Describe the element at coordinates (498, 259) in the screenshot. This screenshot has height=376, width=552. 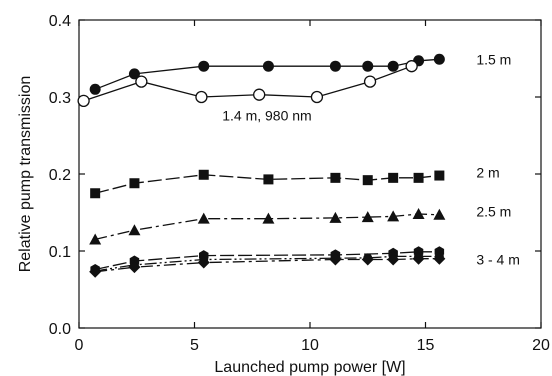
I see `annotation-4: 3 - 4 m` at that location.